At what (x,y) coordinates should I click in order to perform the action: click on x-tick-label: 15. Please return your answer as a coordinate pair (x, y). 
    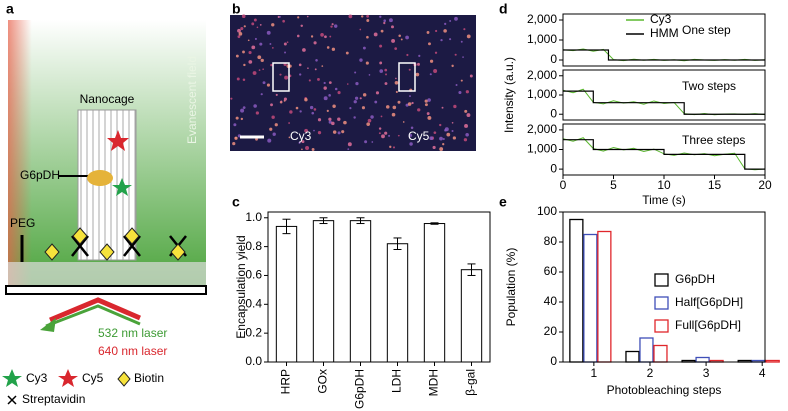
    Looking at the image, I should click on (715, 185).